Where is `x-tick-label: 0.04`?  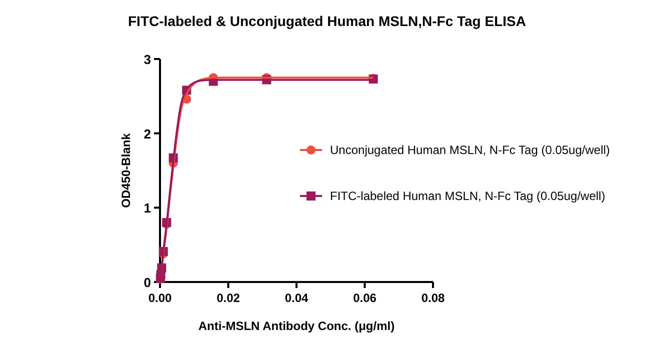 x-tick-label: 0.04 is located at coordinates (296, 298).